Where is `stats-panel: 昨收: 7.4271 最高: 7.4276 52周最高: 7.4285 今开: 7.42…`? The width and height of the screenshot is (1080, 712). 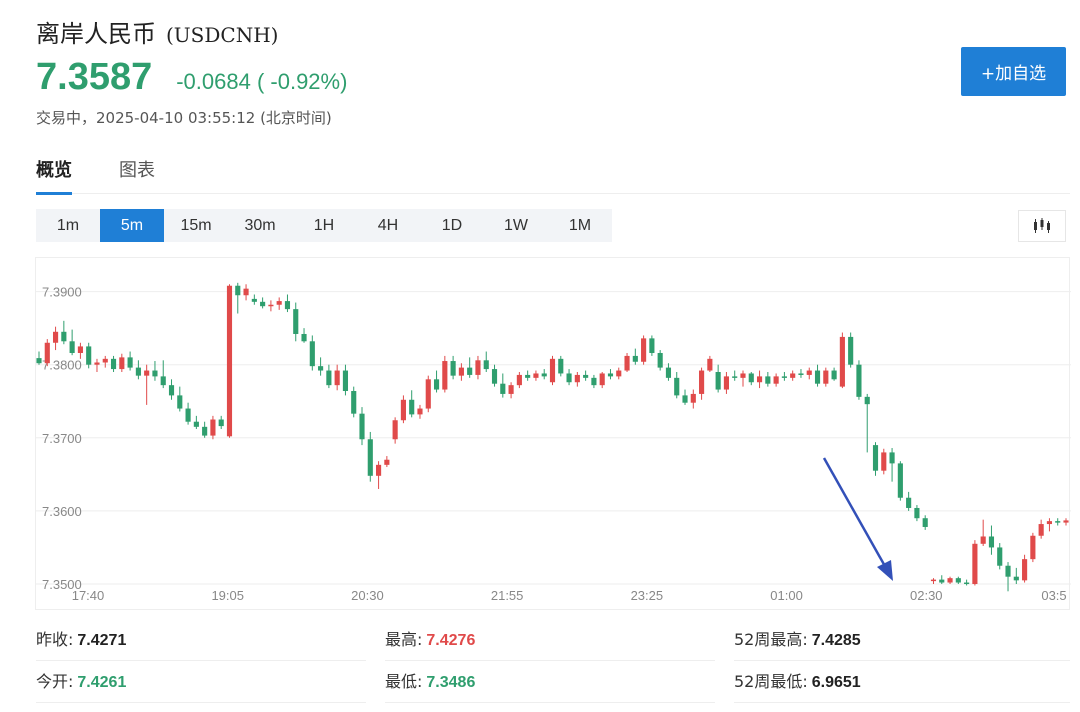
stats-panel: 昨收: 7.4271 最高: 7.4276 52周最高: 7.4285 今开: 7.42… is located at coordinates (553, 663).